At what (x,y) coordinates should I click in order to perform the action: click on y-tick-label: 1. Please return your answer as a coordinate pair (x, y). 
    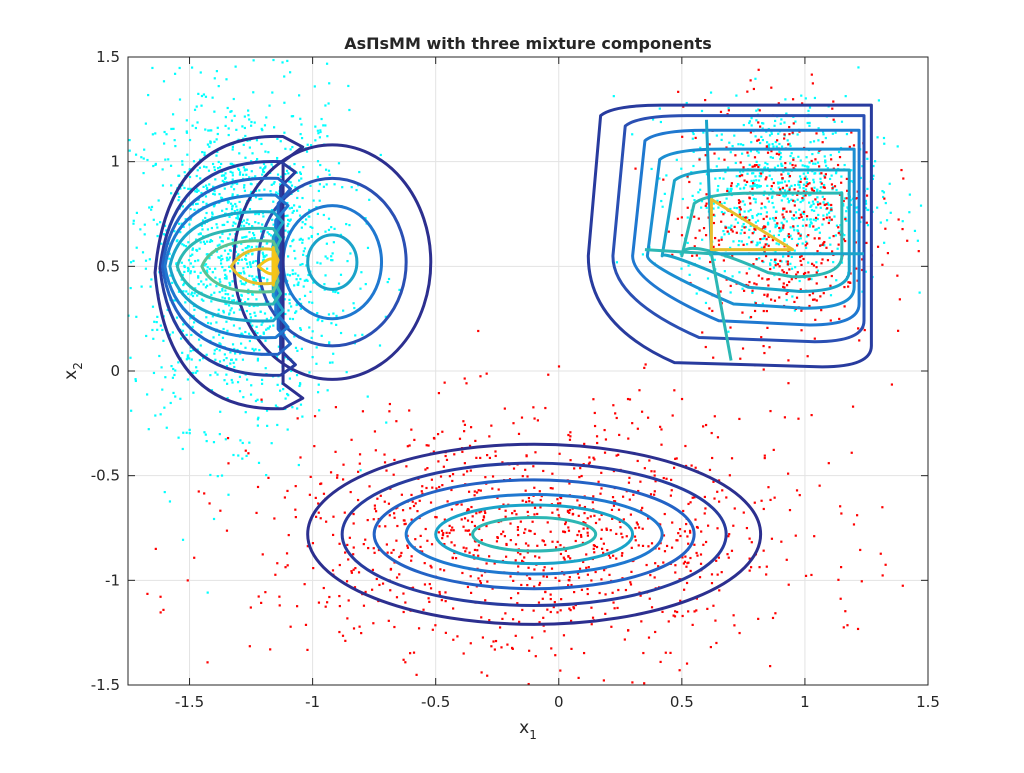
    Looking at the image, I should click on (115, 162).